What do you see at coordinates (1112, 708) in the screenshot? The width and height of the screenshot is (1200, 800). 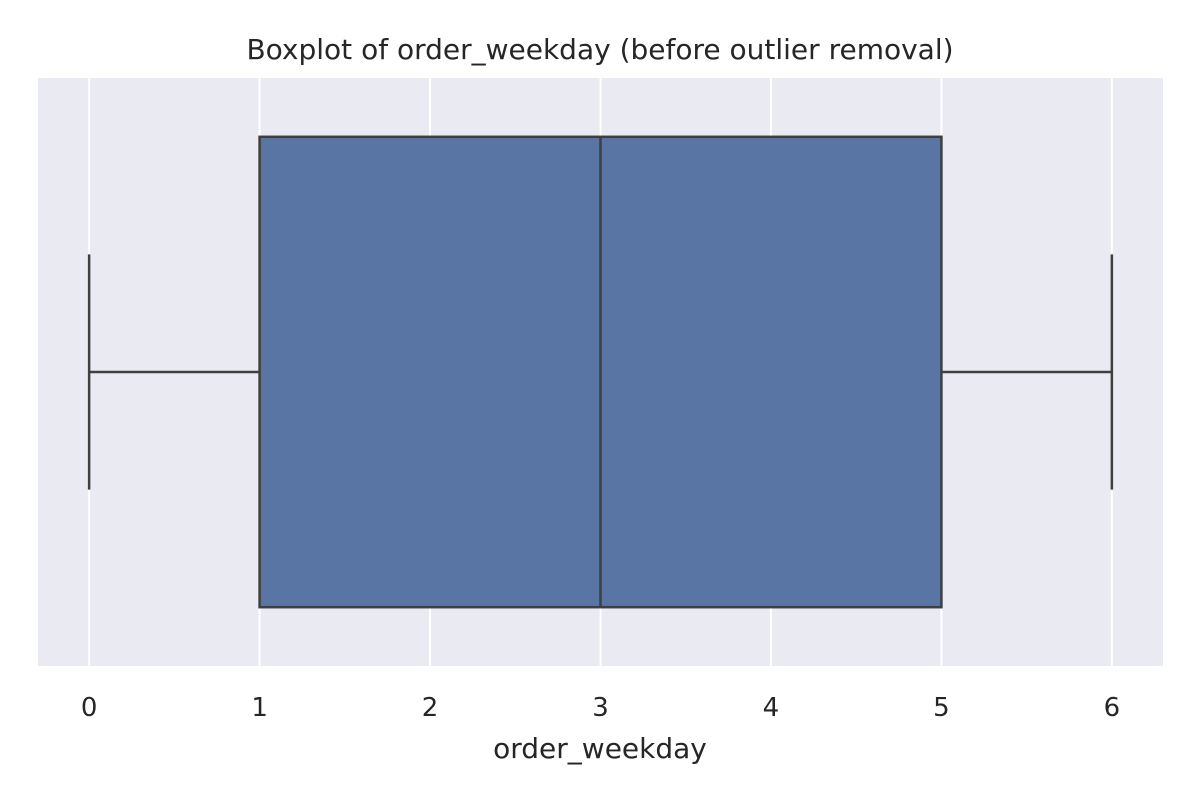 I see `x-tick-label: 6` at bounding box center [1112, 708].